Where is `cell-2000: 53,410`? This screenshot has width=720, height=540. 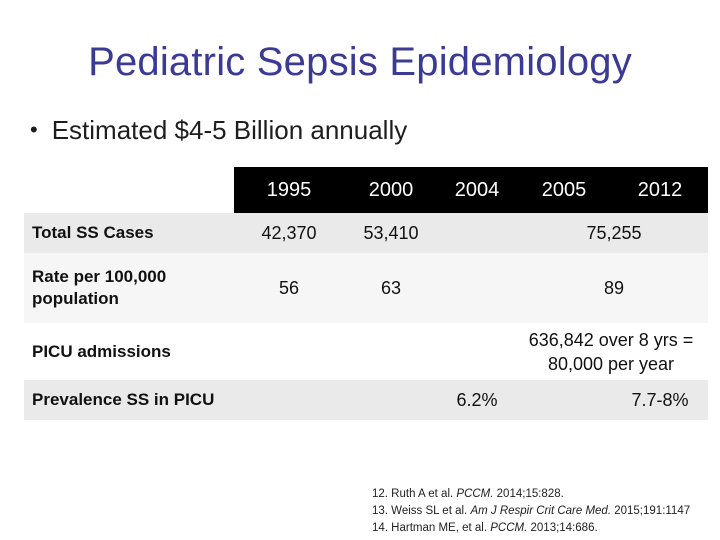 cell-2000: 53,410 is located at coordinates (391, 232).